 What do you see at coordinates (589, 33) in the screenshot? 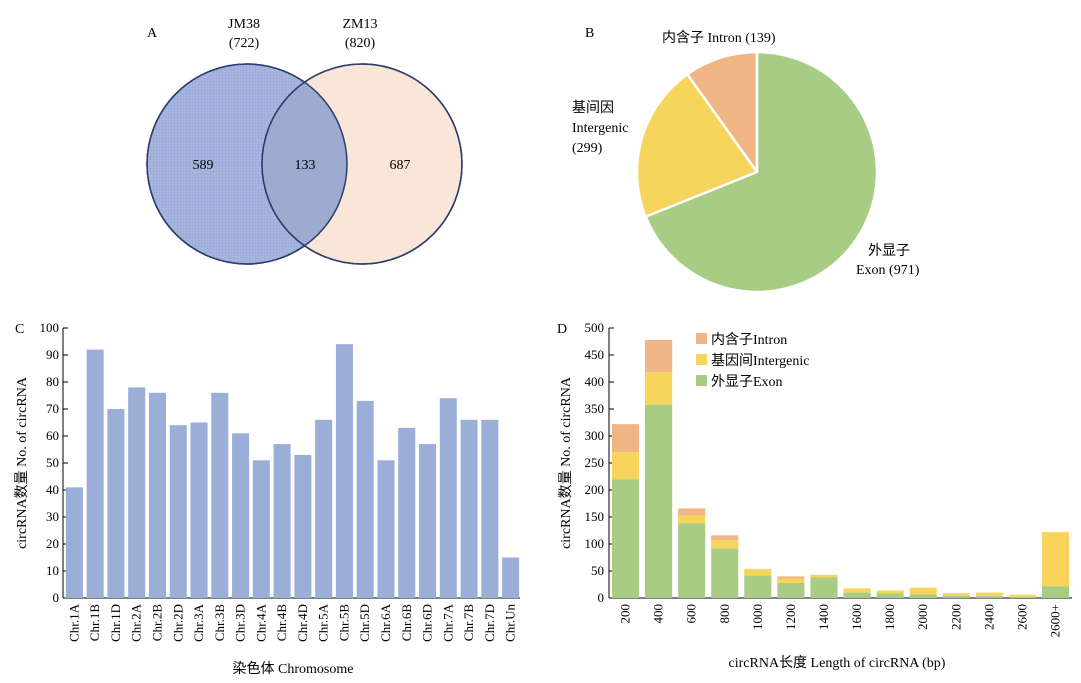
I see `panel-b-letter: B` at bounding box center [589, 33].